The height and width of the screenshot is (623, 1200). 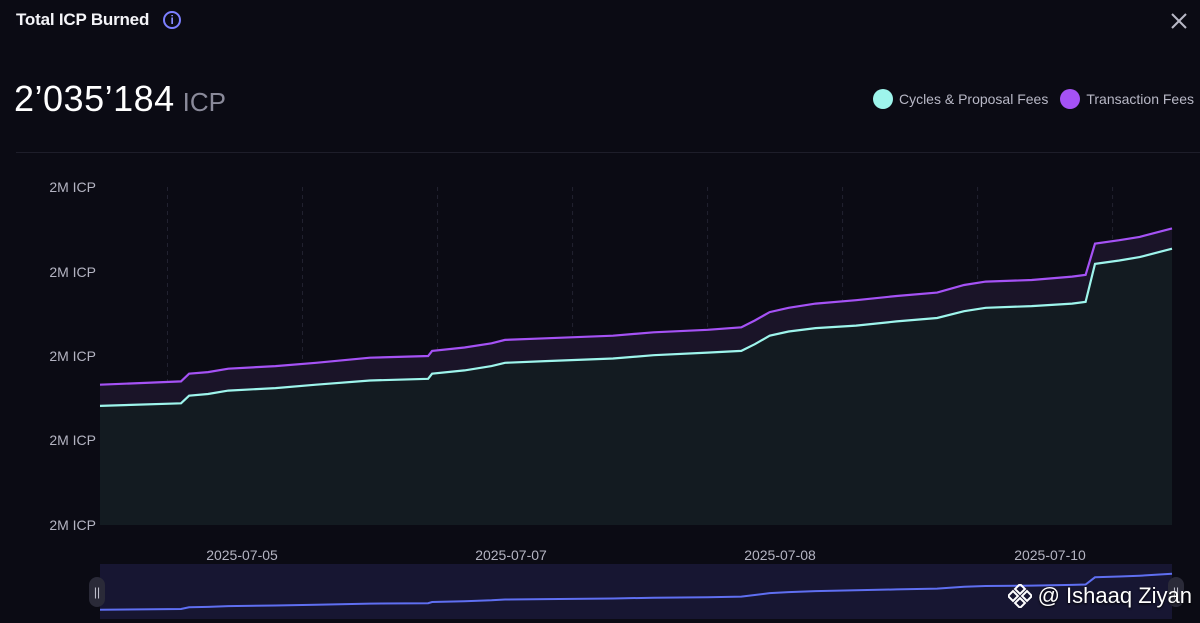 What do you see at coordinates (882, 99) in the screenshot?
I see `legend-dot-cycles` at bounding box center [882, 99].